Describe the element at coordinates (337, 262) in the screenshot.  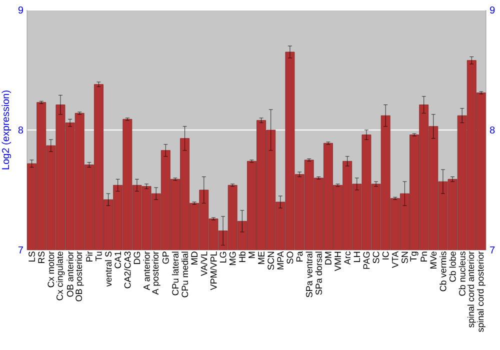
I see `x-tick-label: VMH` at that location.